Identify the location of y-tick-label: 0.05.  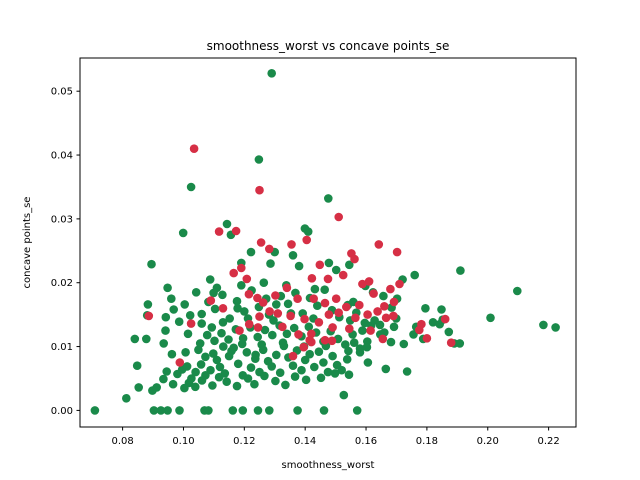
(62, 92).